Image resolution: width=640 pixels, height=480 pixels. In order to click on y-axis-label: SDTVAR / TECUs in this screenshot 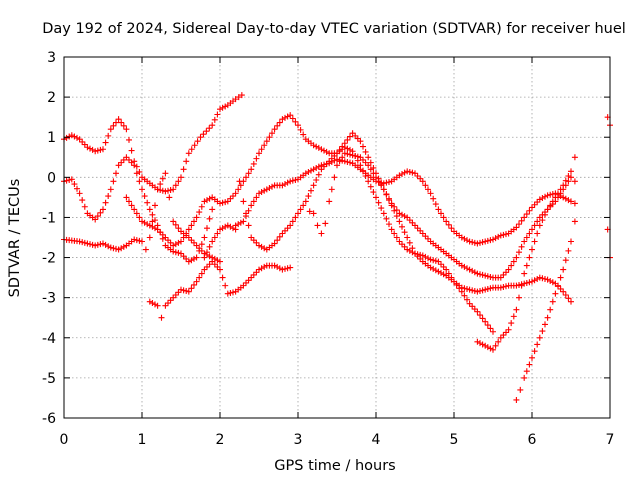, I will do `click(15, 238)`.